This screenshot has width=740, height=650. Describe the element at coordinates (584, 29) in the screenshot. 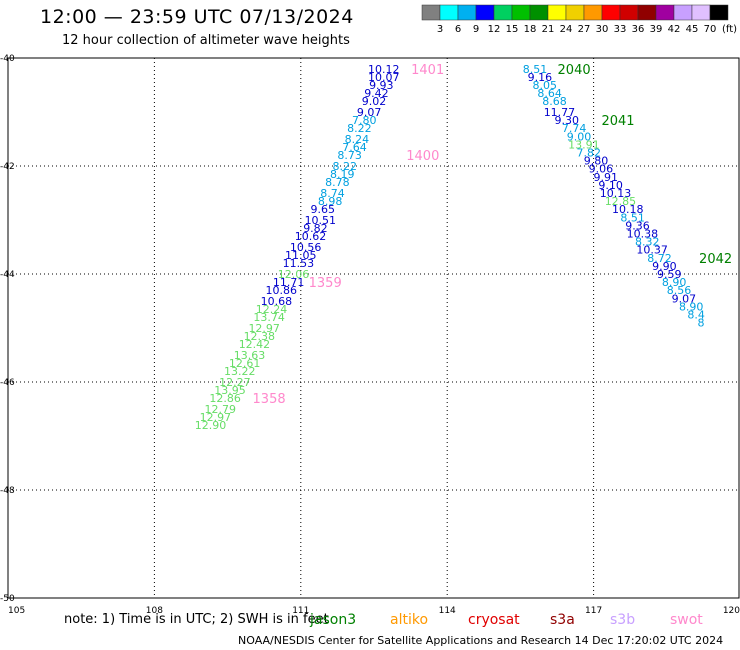

I see `colorbar-label: 27` at that location.